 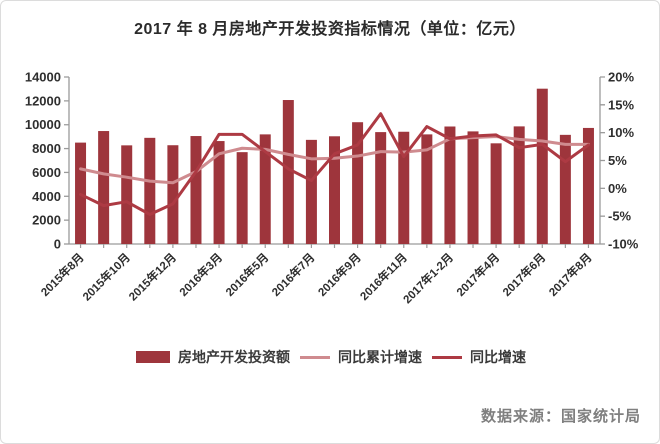 I want to click on y-axis-right: -10% -5% 0% 5% 10% 15% 20%, so click(x=619, y=161).